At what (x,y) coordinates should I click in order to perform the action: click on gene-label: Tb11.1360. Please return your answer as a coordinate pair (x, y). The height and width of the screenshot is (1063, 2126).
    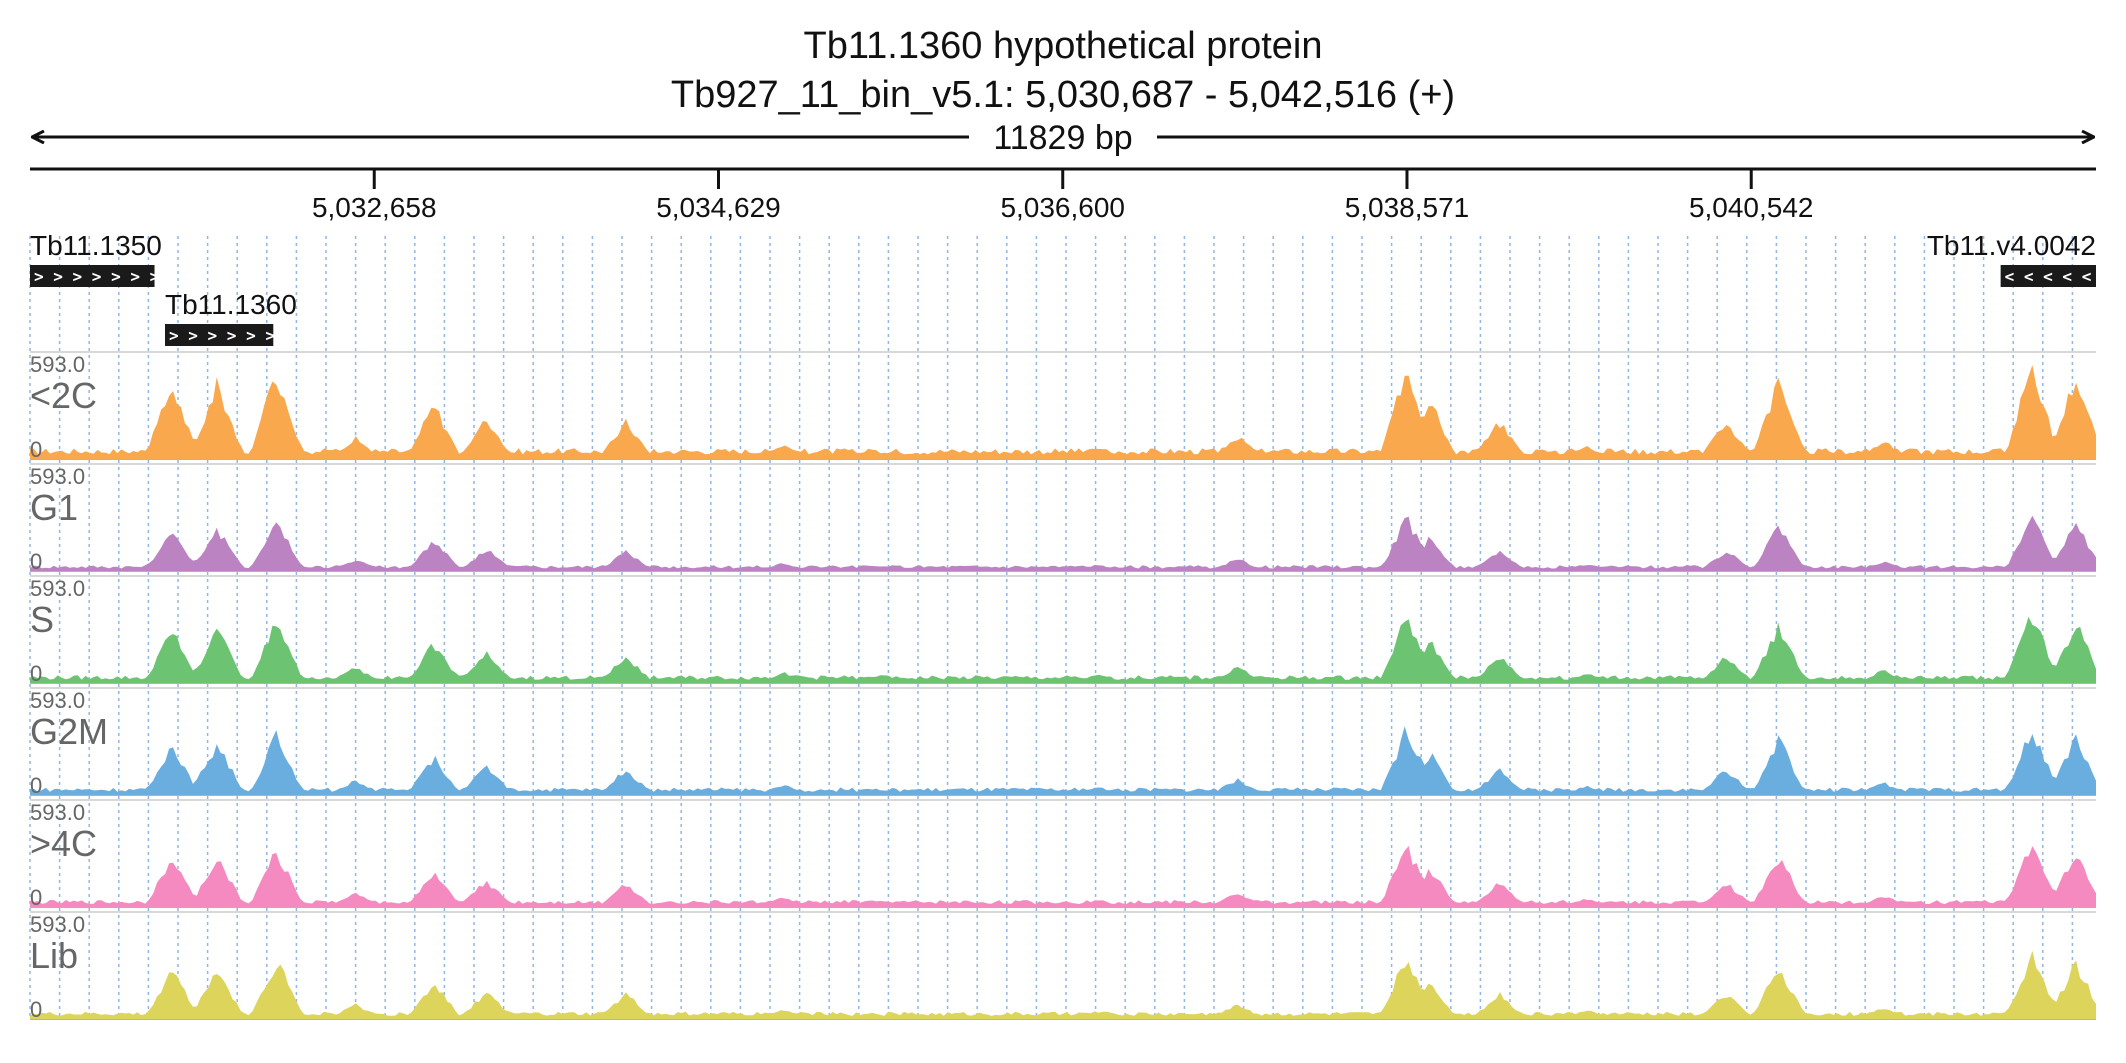
    Looking at the image, I should click on (231, 304).